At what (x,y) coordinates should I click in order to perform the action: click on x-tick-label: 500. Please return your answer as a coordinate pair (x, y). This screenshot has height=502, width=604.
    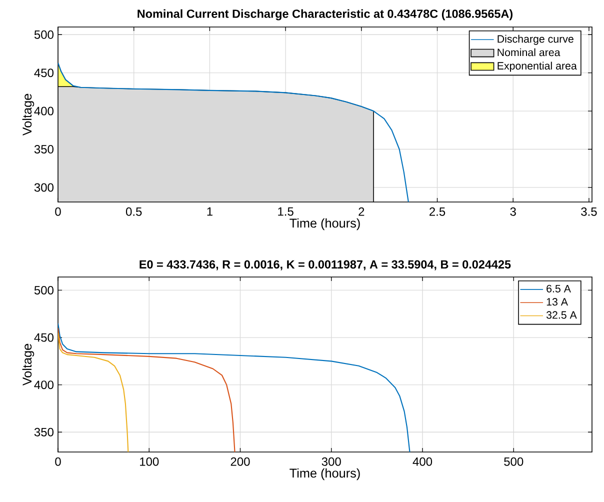
    Looking at the image, I should click on (514, 461).